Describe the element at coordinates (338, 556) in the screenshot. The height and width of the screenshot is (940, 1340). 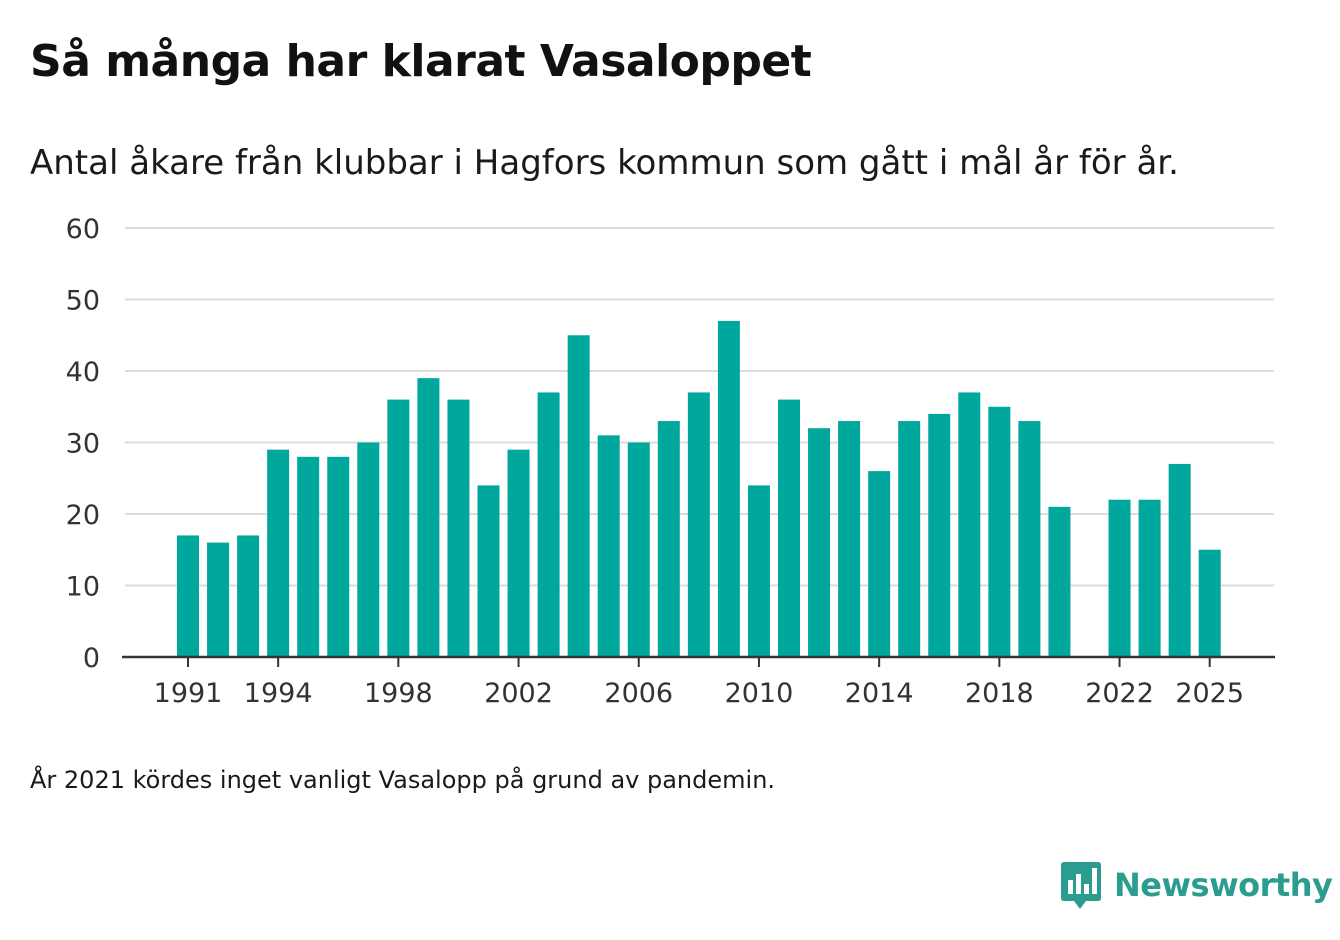
I see `bar-1996` at that location.